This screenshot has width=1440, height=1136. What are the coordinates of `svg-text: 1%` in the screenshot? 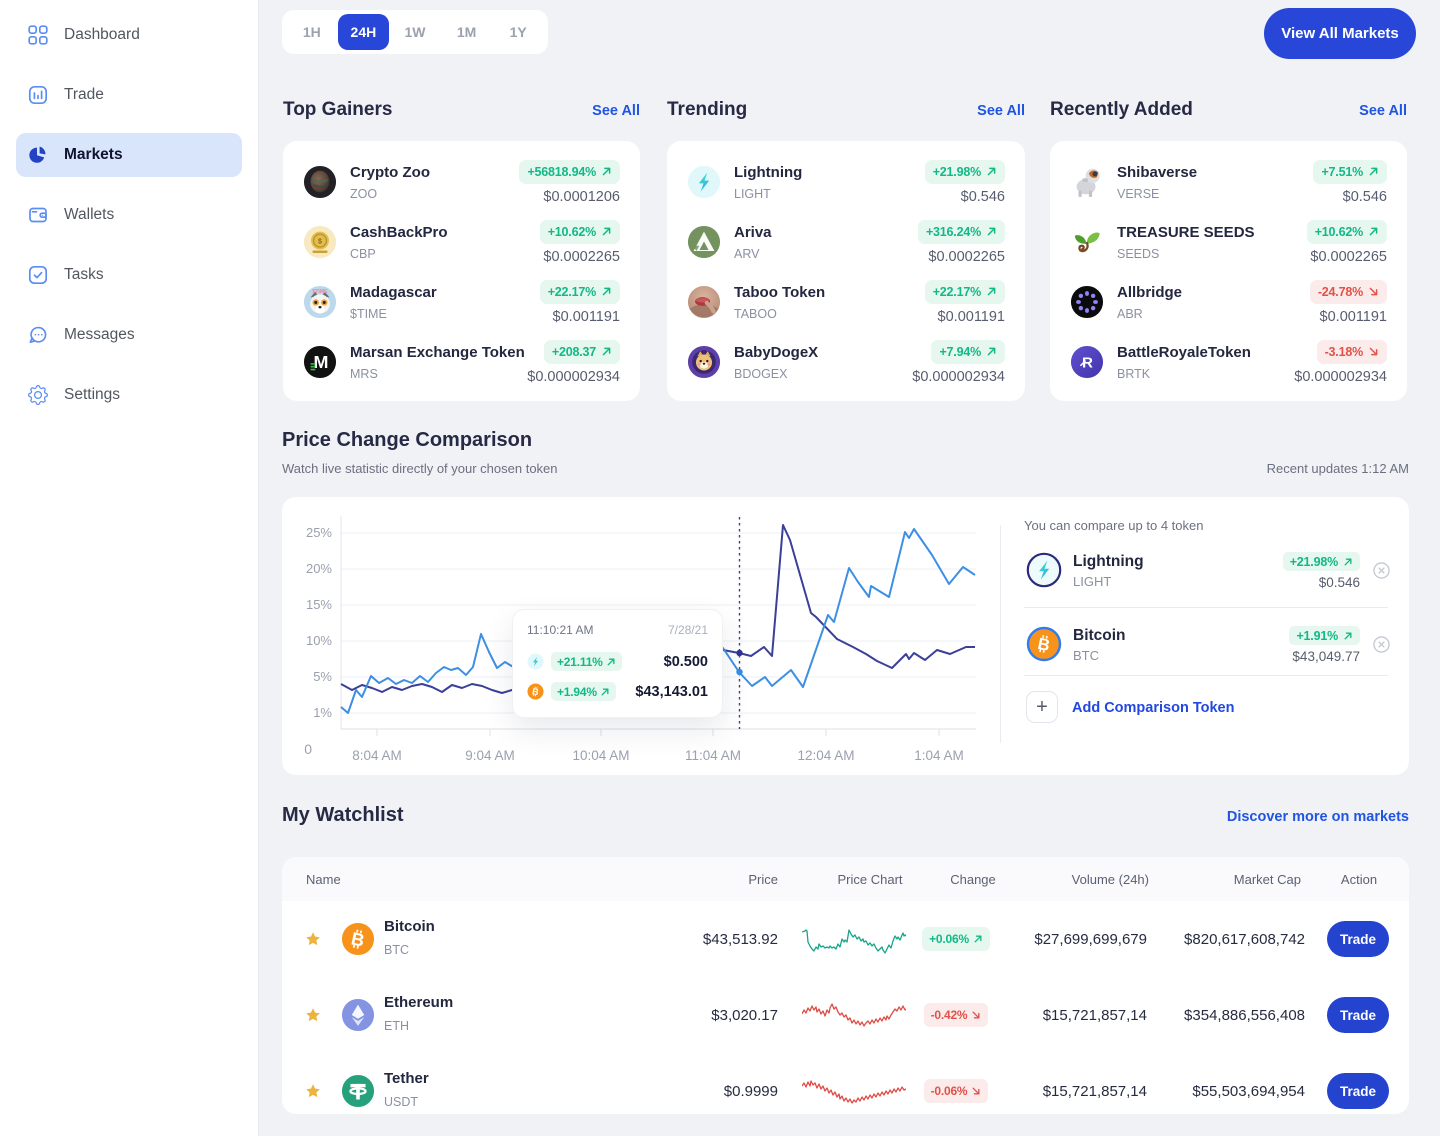 It's located at (322, 712).